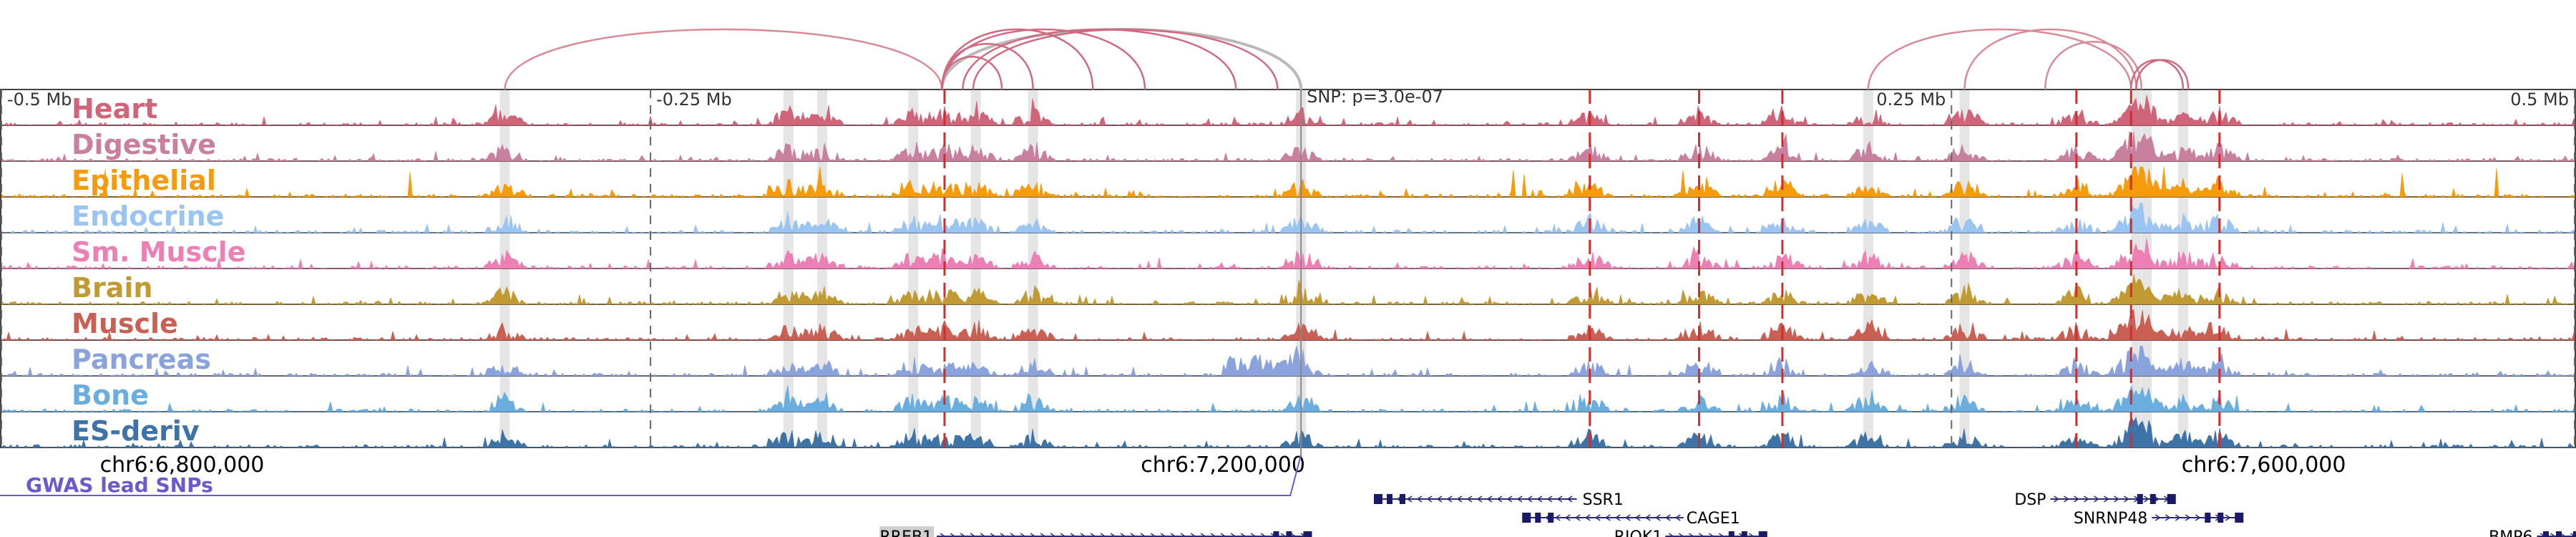  What do you see at coordinates (136, 431) in the screenshot?
I see `track-label: ES-deriv` at bounding box center [136, 431].